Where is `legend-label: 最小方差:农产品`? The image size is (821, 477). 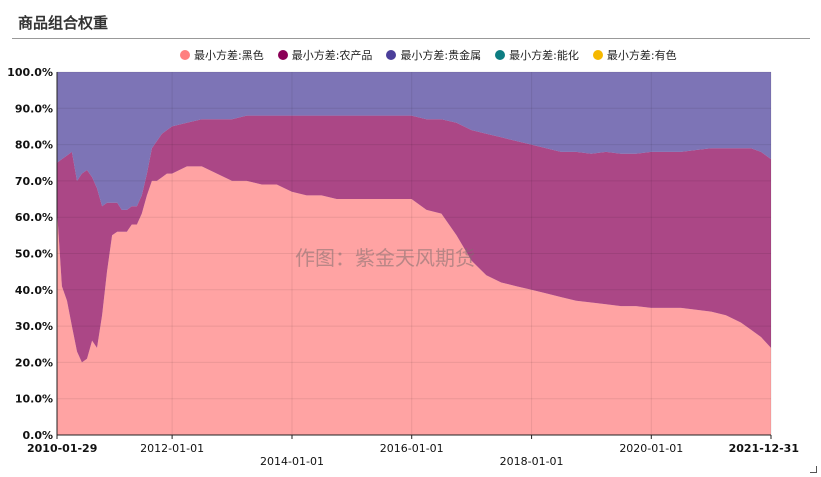
legend-label: 最小方差:农产品 is located at coordinates (332, 55).